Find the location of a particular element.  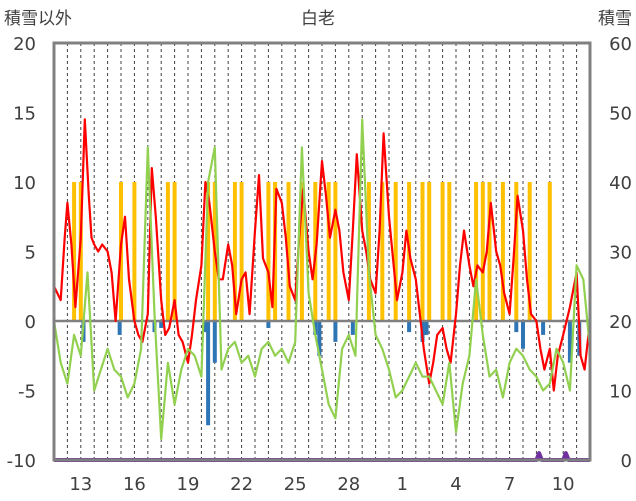

right-y-tick-label: 30 is located at coordinates (620, 253).